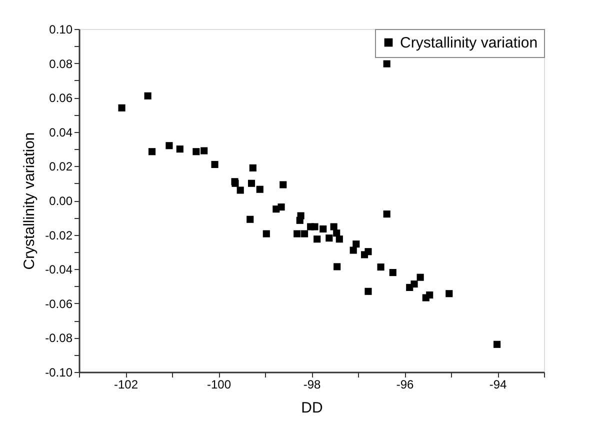 The image size is (595, 423). I want to click on x-tick-label: -100, so click(219, 385).